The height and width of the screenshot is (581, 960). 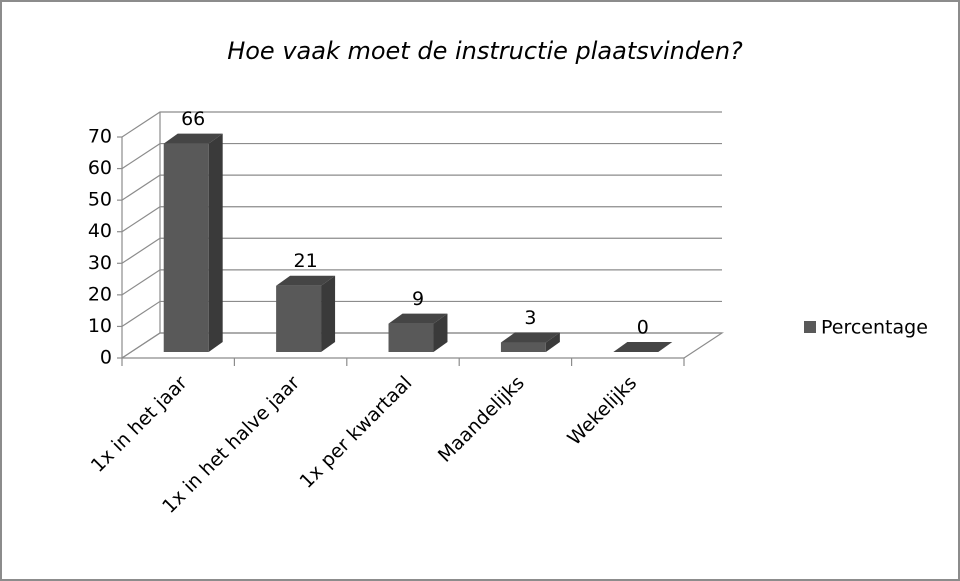 I want to click on y-tick-label: 50, so click(x=100, y=200).